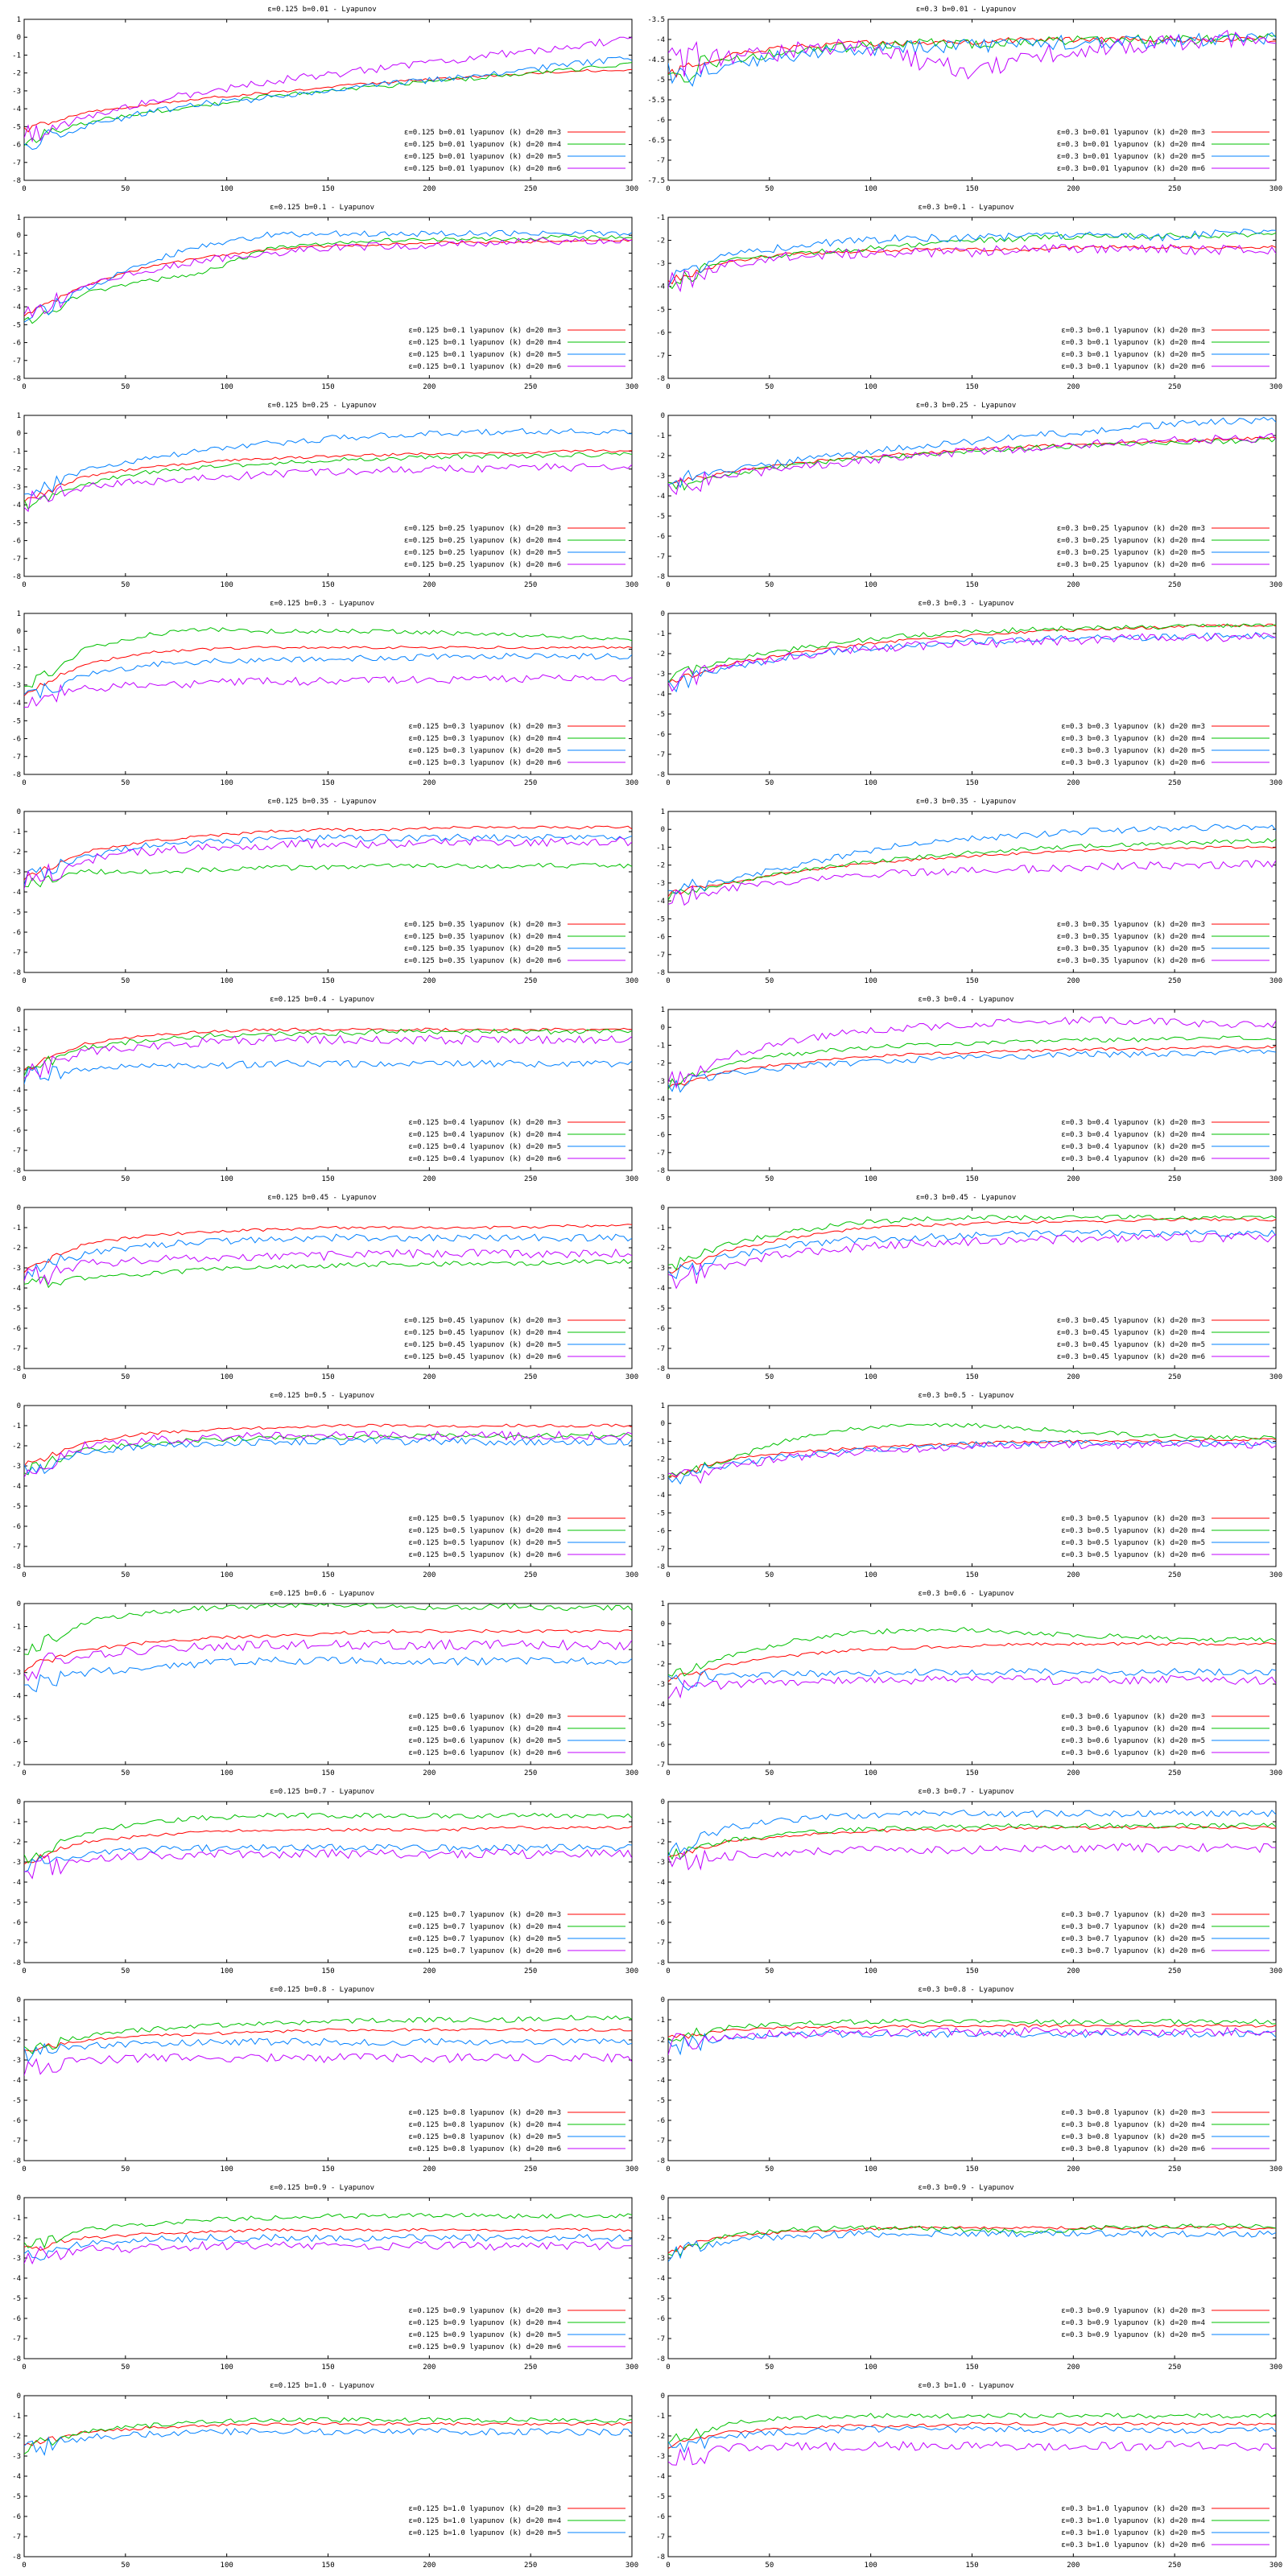  I want to click on legend-label: ε=0.3 b=0.3 lyapunov (k) d=20 m=6, so click(1133, 763).